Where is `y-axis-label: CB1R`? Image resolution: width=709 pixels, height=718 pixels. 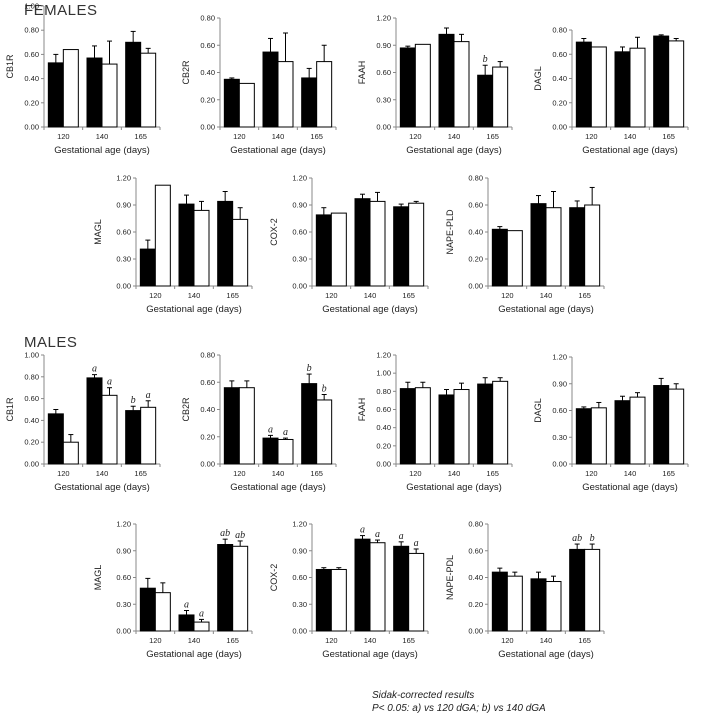 y-axis-label: CB1R is located at coordinates (10, 66).